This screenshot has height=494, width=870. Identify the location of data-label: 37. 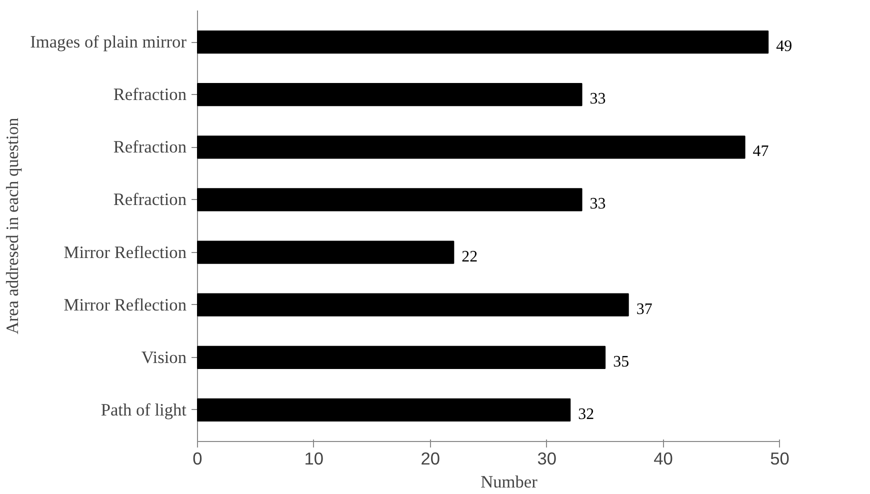
(644, 309).